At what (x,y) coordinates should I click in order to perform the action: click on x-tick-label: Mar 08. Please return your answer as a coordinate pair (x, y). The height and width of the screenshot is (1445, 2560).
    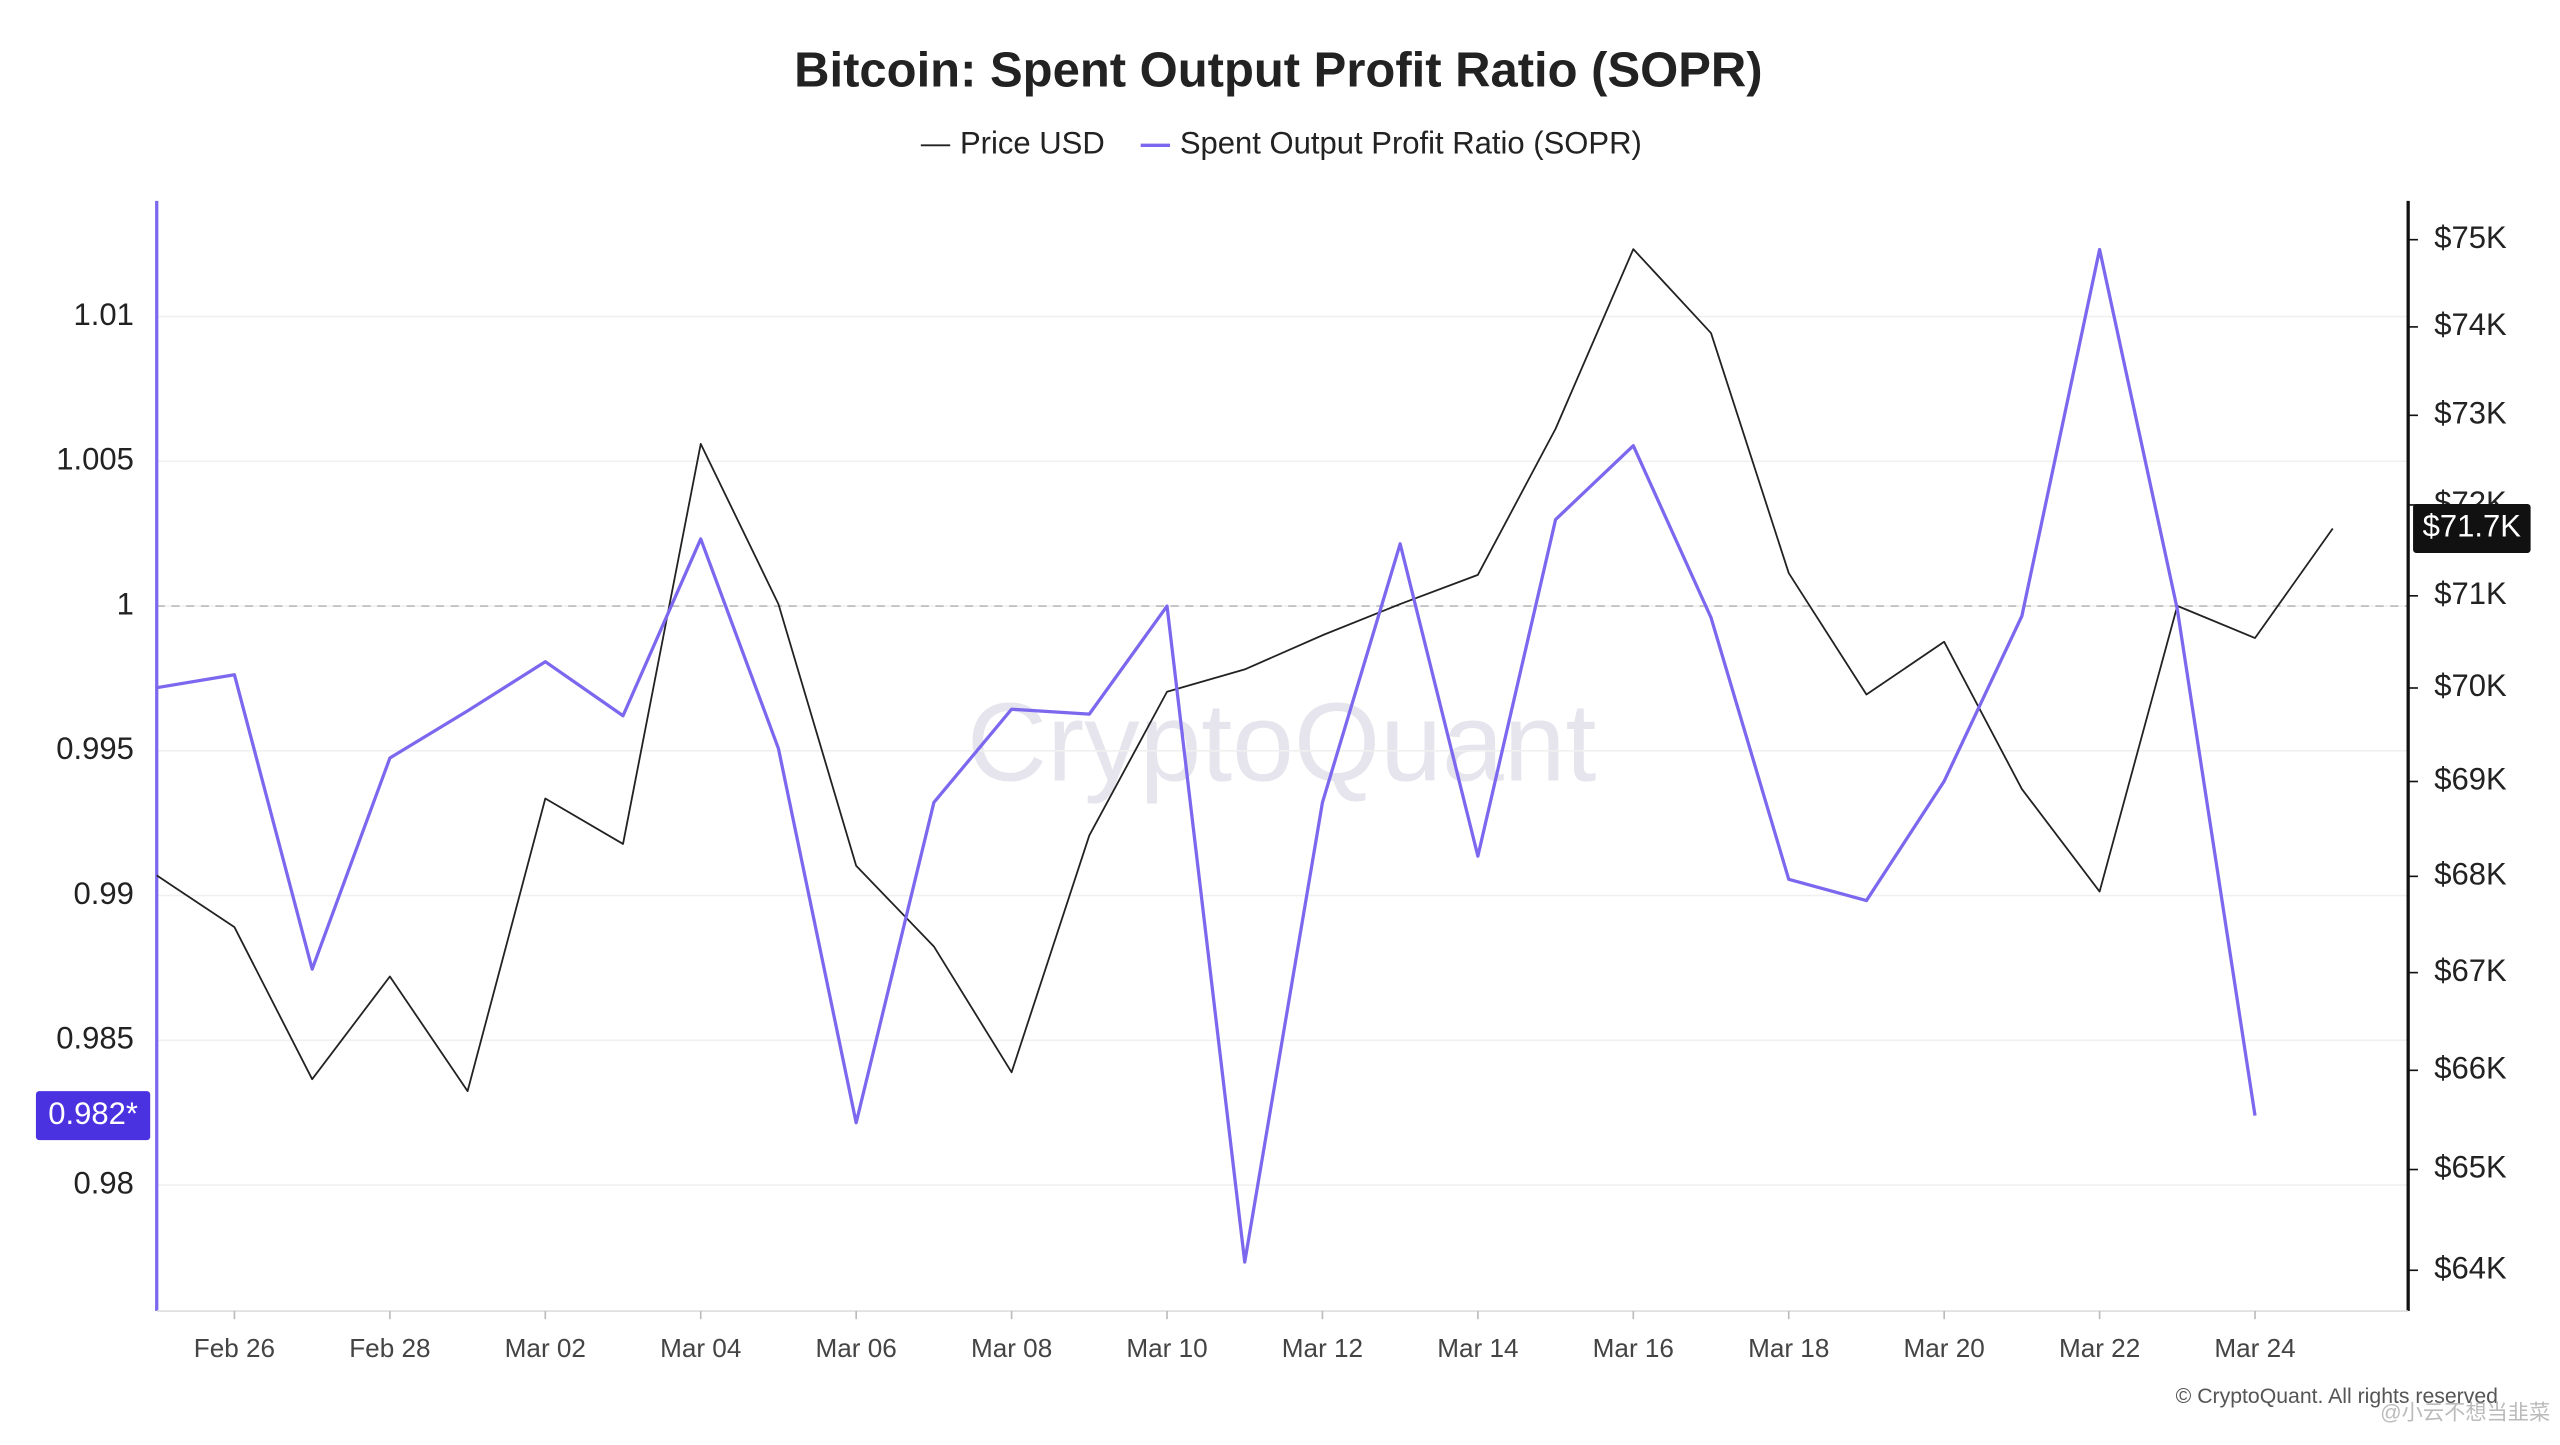
    Looking at the image, I should click on (1011, 1348).